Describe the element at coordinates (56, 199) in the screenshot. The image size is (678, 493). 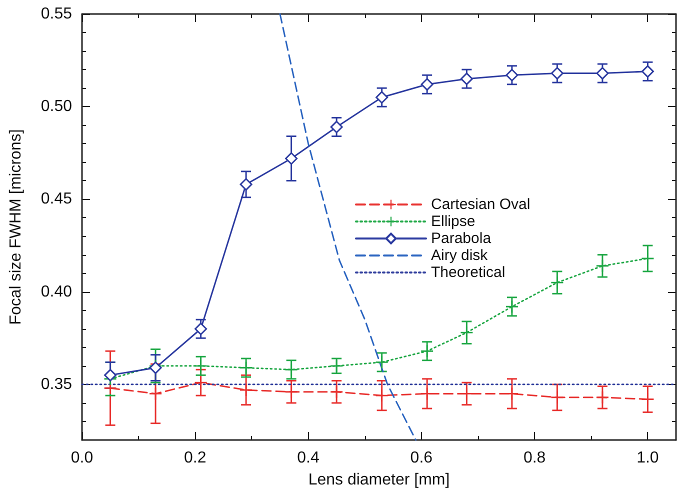
I see `y-tick-label: 0.45` at that location.